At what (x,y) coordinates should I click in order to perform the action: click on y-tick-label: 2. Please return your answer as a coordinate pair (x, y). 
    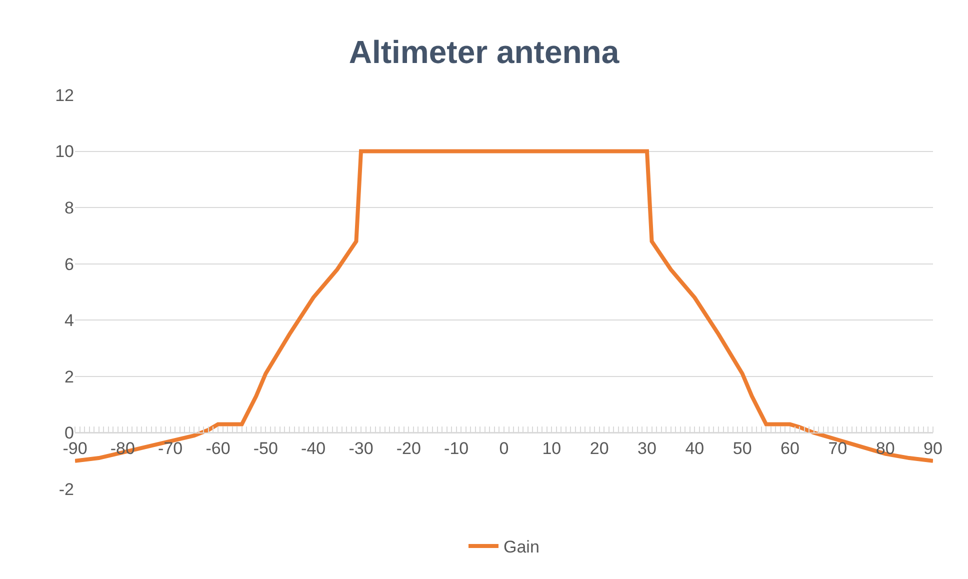
    Looking at the image, I should click on (69, 376).